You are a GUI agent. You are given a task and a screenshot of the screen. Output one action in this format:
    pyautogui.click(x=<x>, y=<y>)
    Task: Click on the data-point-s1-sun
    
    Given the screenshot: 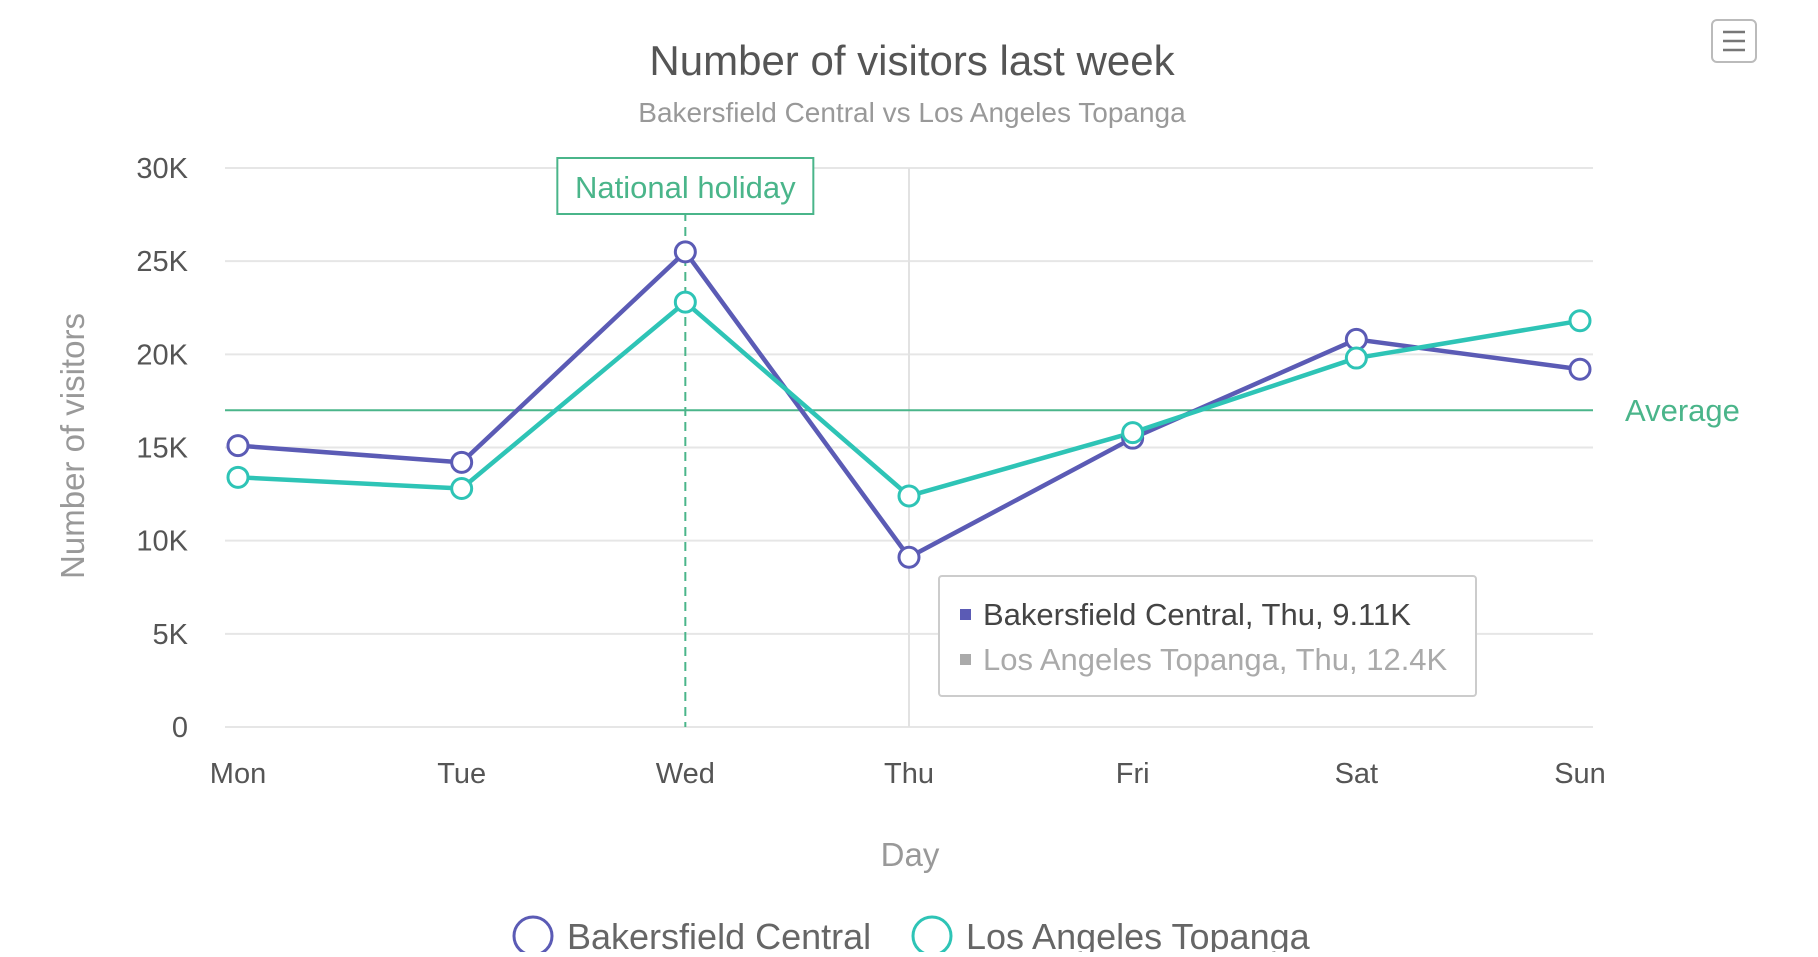 What is the action you would take?
    pyautogui.click(x=1580, y=369)
    